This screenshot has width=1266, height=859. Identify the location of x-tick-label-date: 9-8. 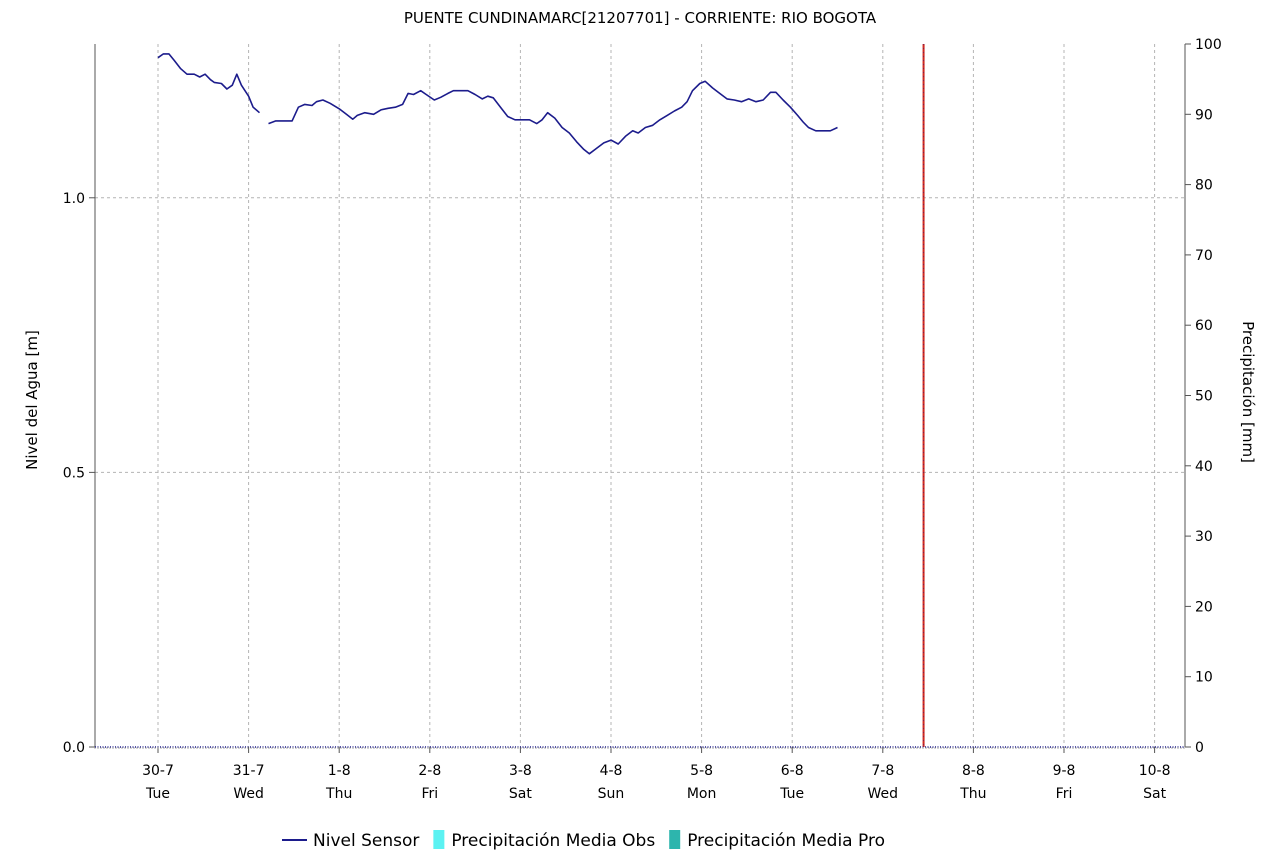
(1064, 771).